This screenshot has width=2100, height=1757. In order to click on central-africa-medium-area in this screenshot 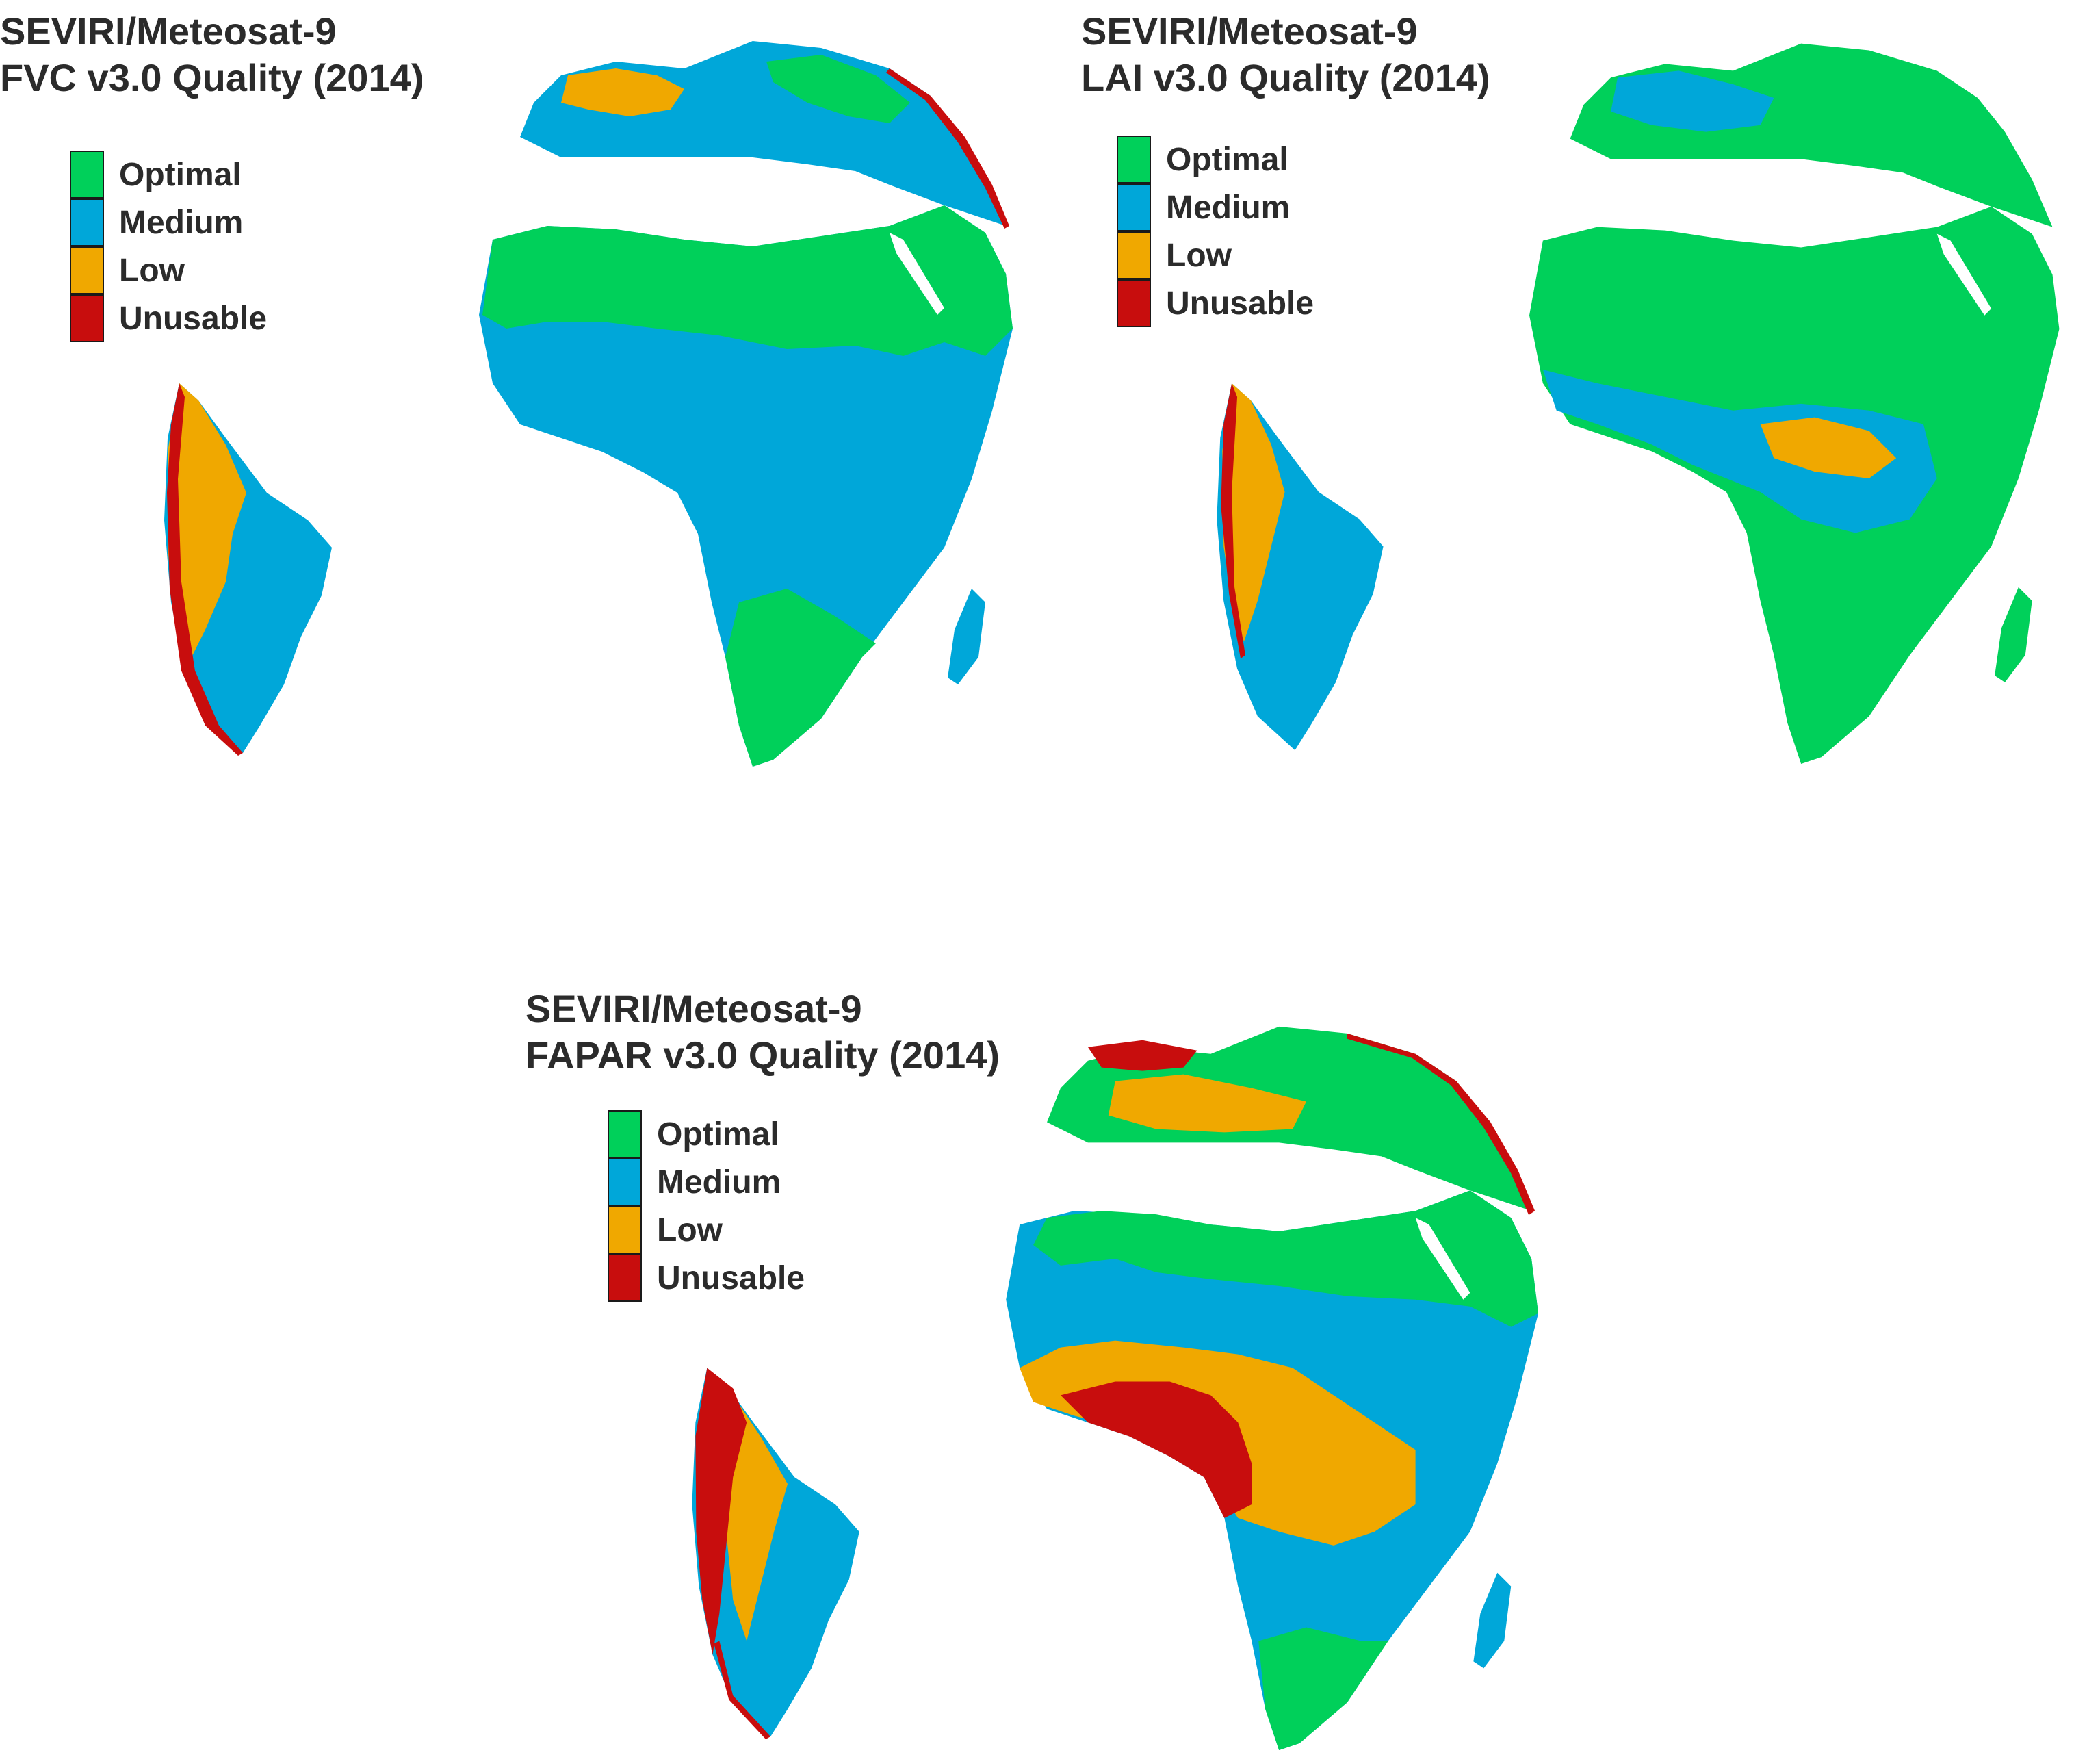, I will do `click(1739, 451)`.